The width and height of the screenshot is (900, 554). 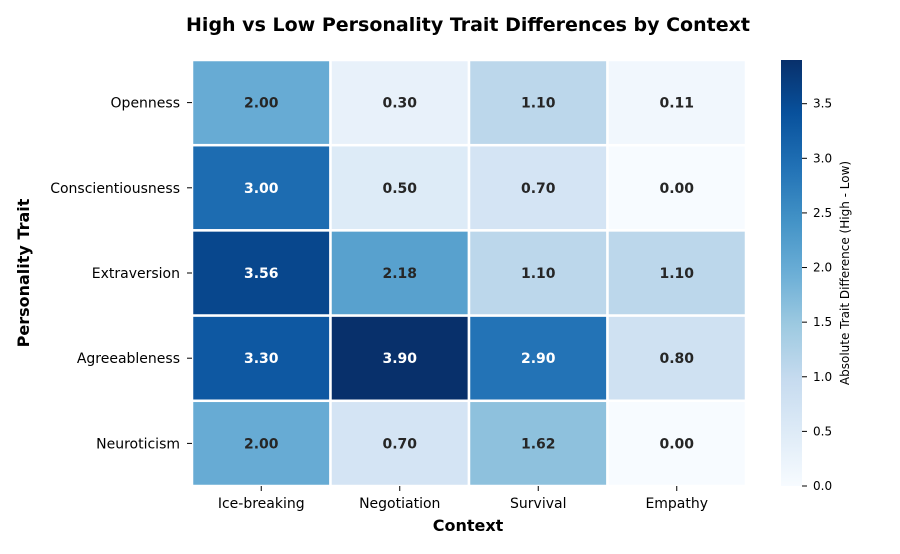 I want to click on cell-value-label: 0.30, so click(x=399, y=104).